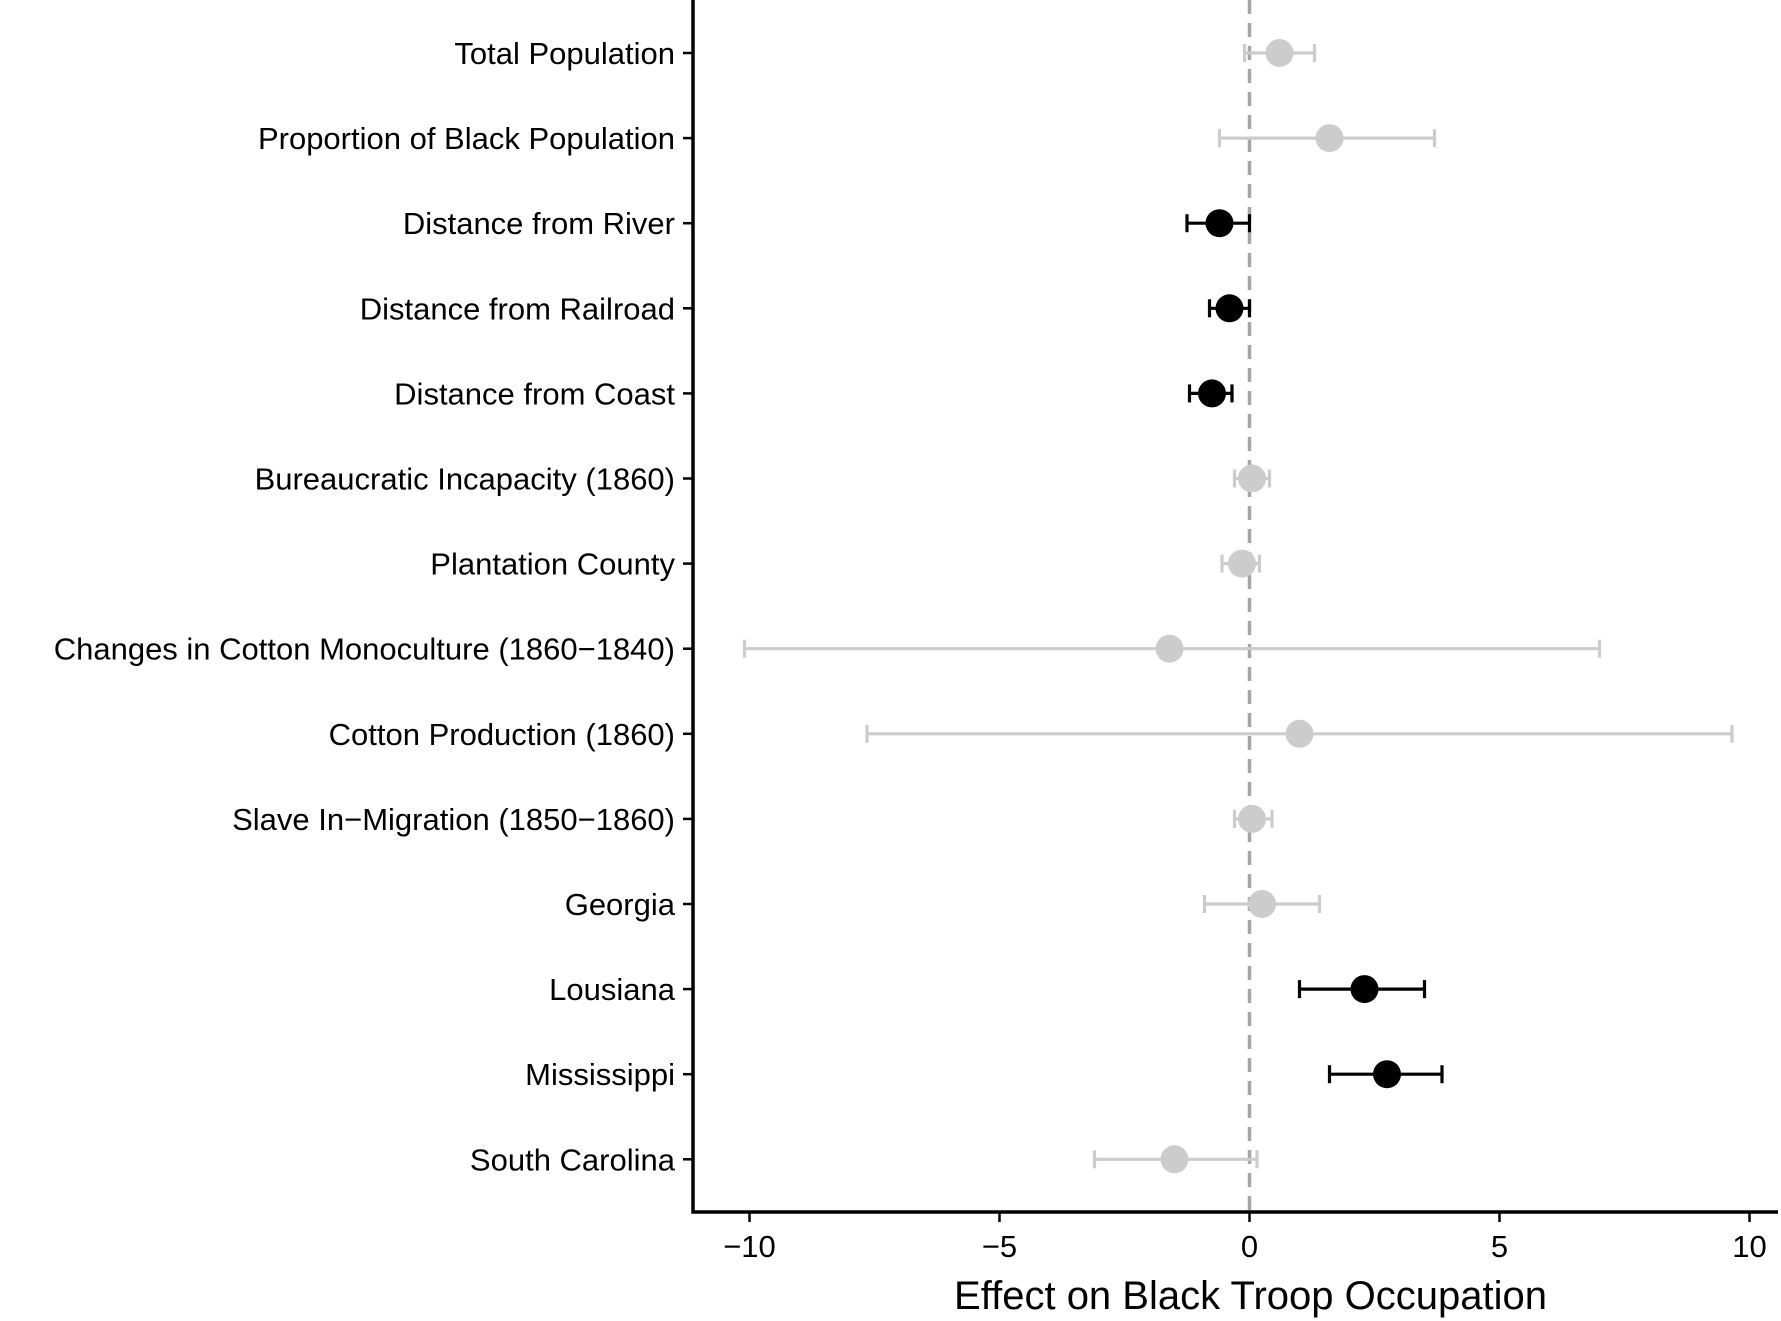  What do you see at coordinates (502, 734) in the screenshot?
I see `y-category-label: Cotton Production (1860)` at bounding box center [502, 734].